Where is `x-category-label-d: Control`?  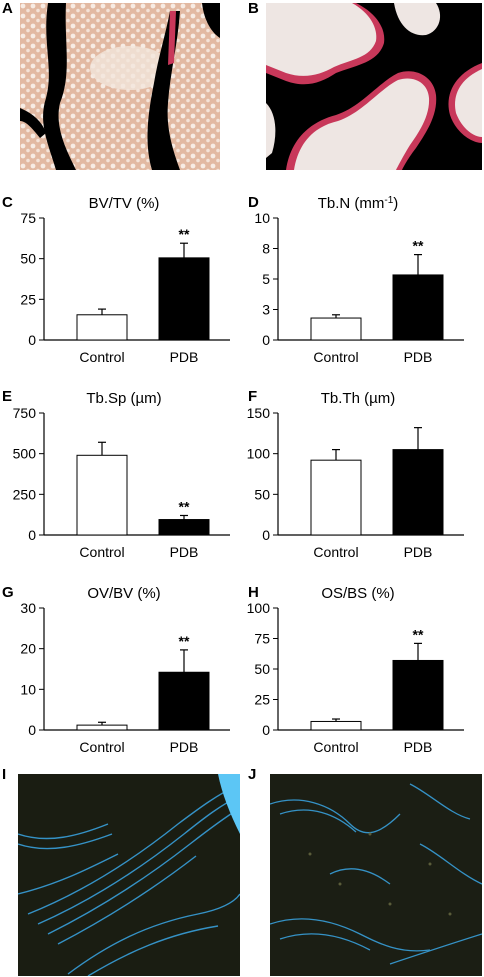
x-category-label-d: Control is located at coordinates (335, 357).